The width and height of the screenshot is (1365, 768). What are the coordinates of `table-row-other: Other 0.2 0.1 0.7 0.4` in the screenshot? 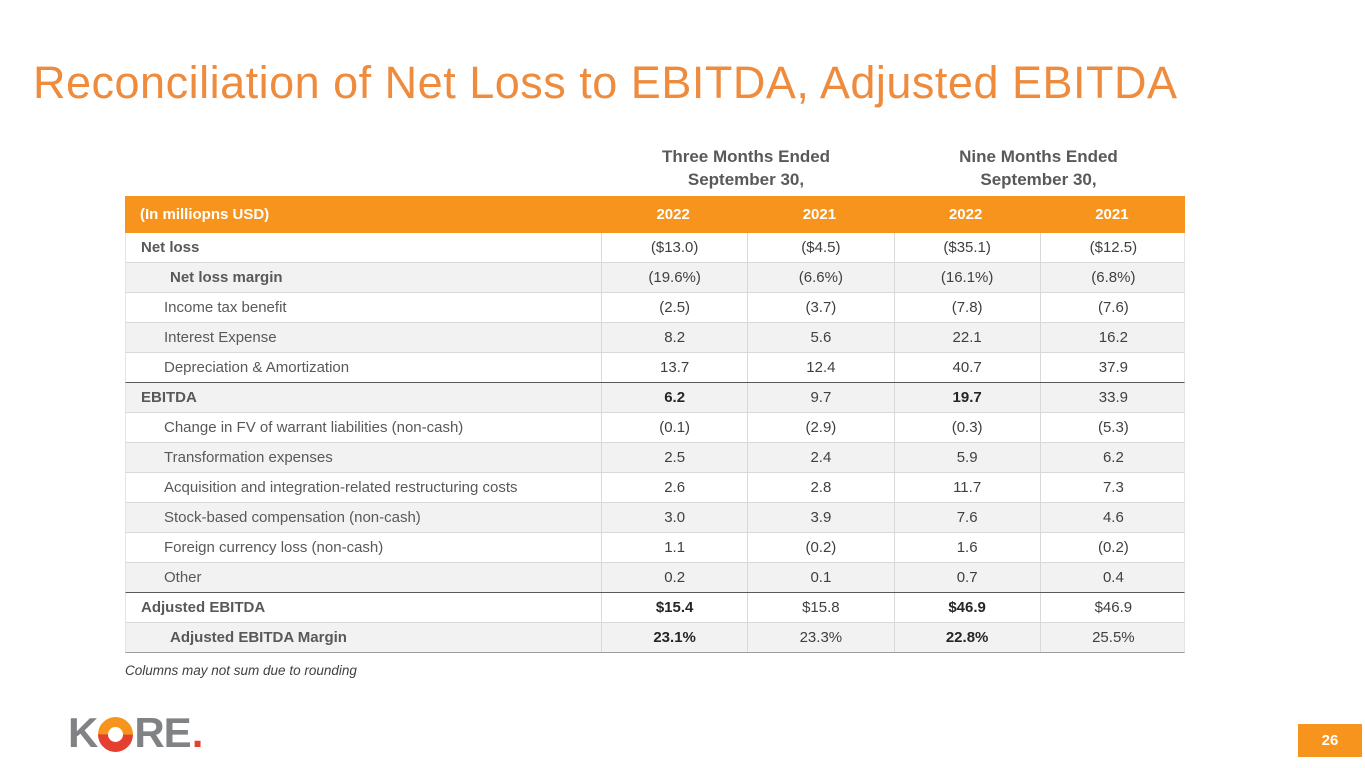 It's located at (655, 578).